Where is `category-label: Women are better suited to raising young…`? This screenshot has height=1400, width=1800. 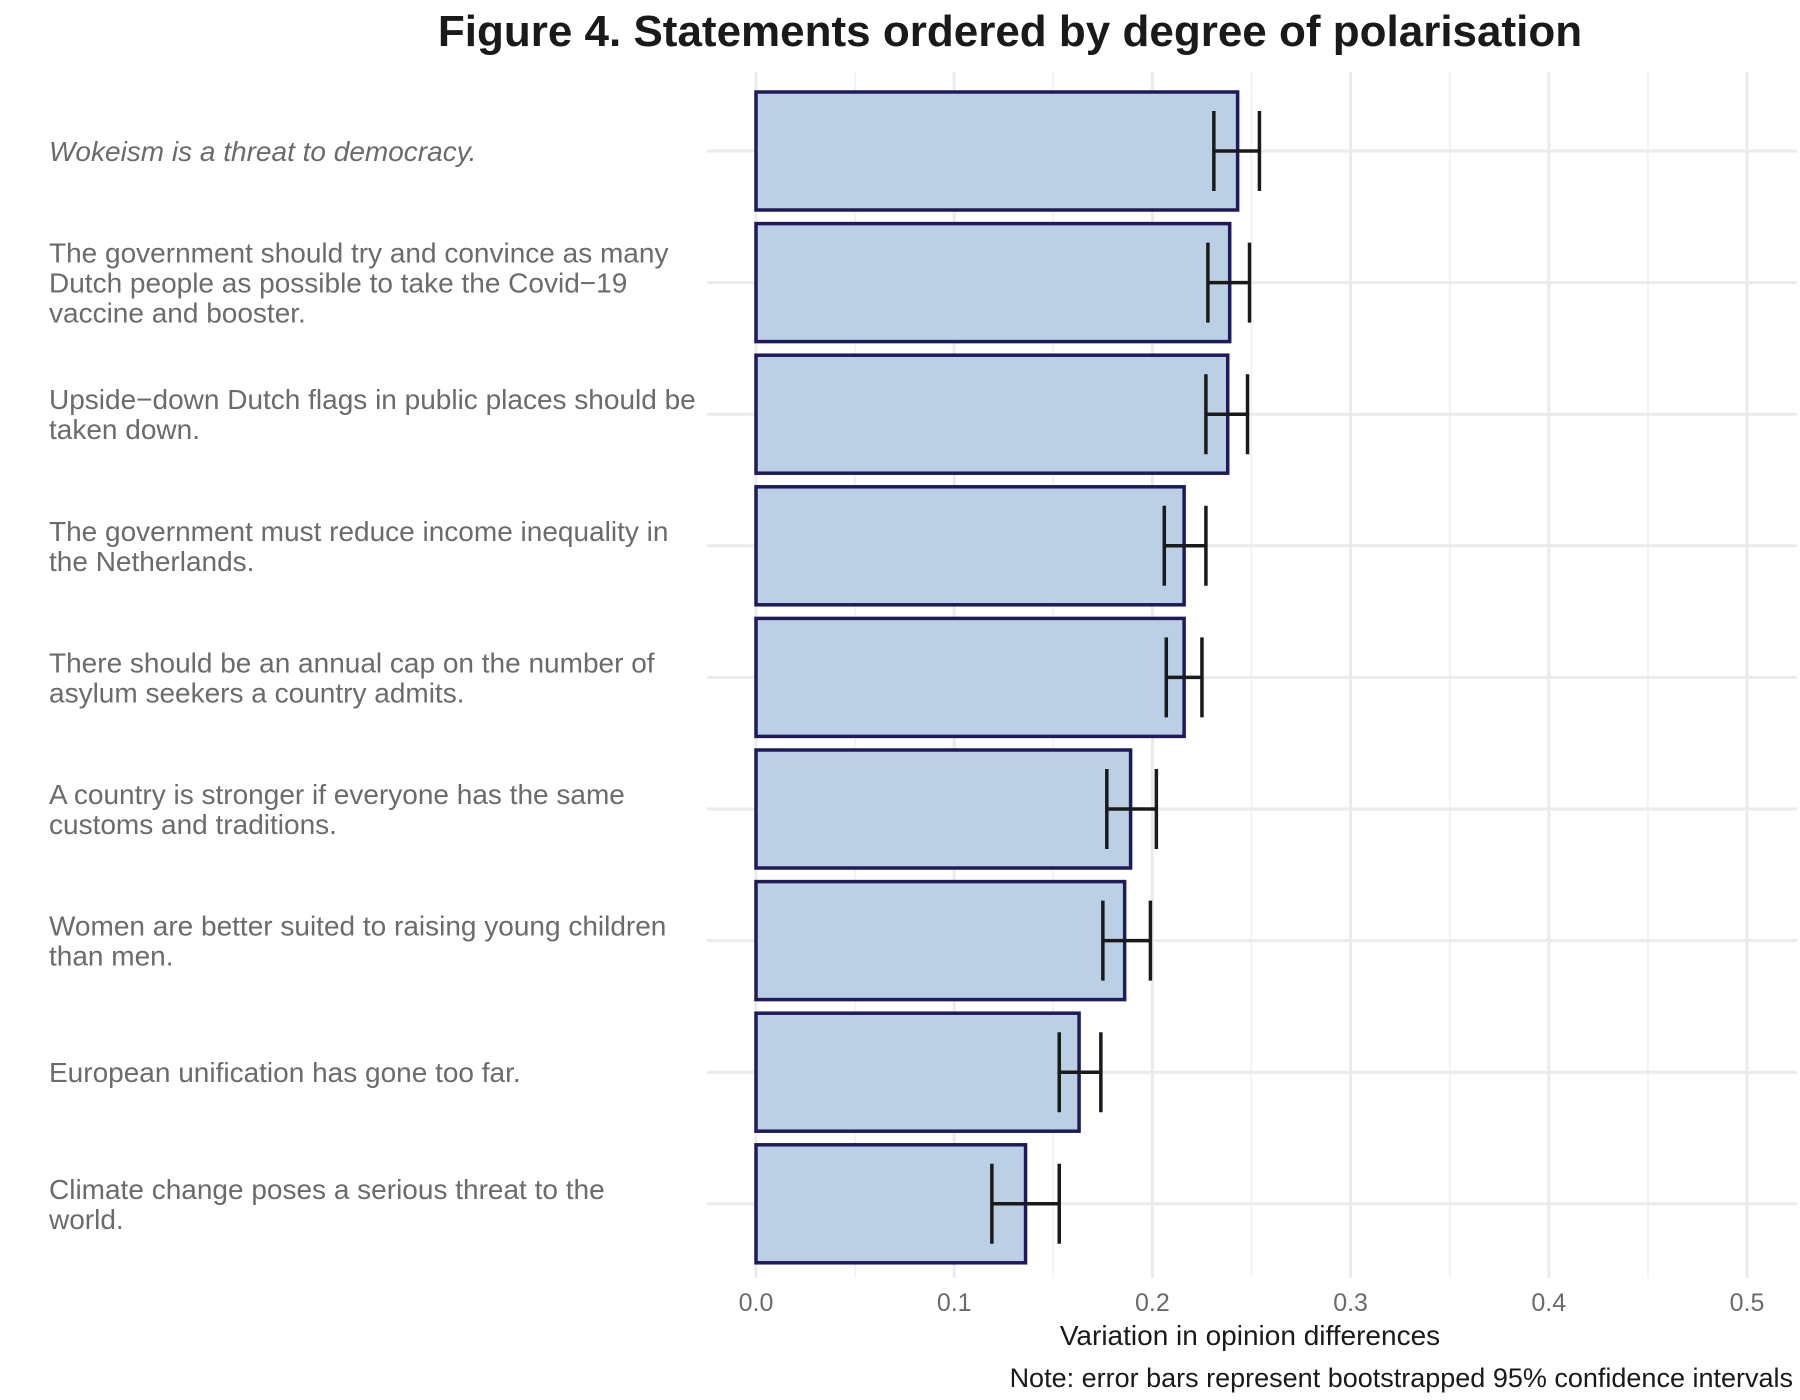 category-label: Women are better suited to raising young… is located at coordinates (357, 941).